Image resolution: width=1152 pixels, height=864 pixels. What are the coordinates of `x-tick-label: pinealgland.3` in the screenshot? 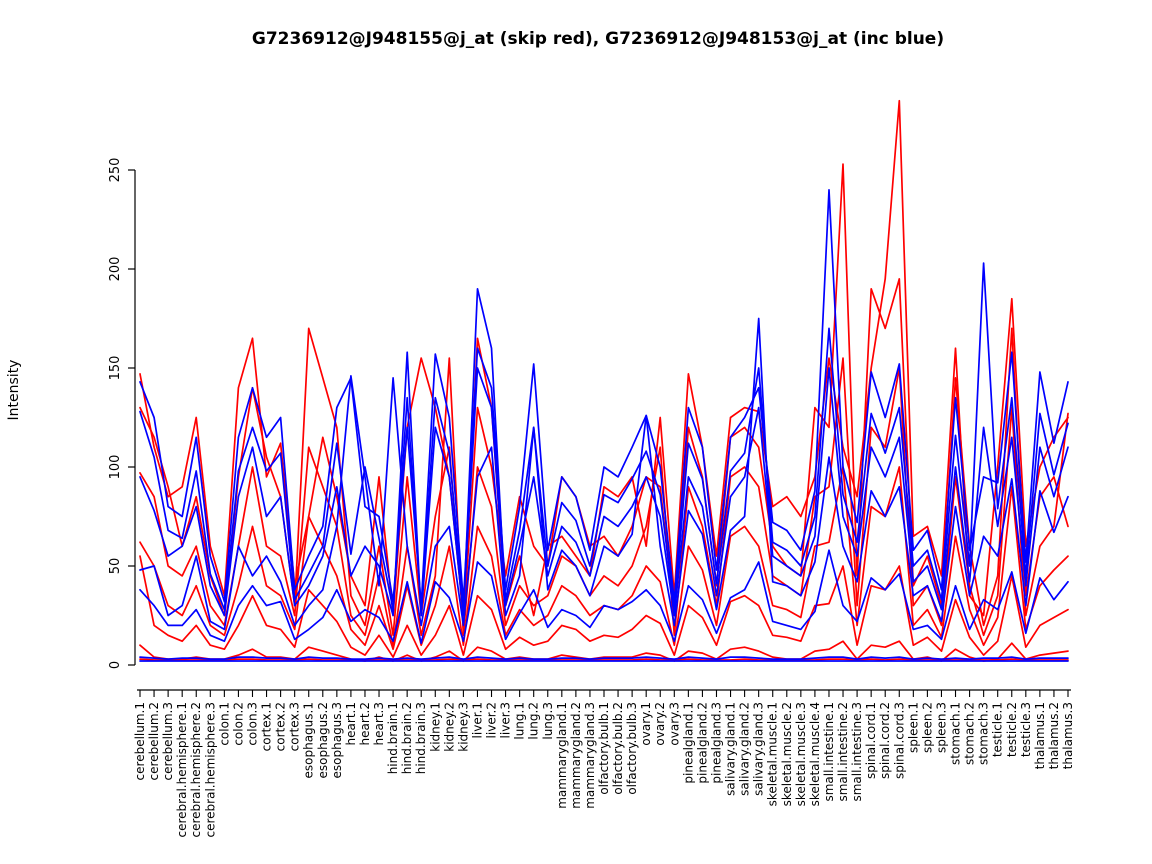 It's located at (716, 743).